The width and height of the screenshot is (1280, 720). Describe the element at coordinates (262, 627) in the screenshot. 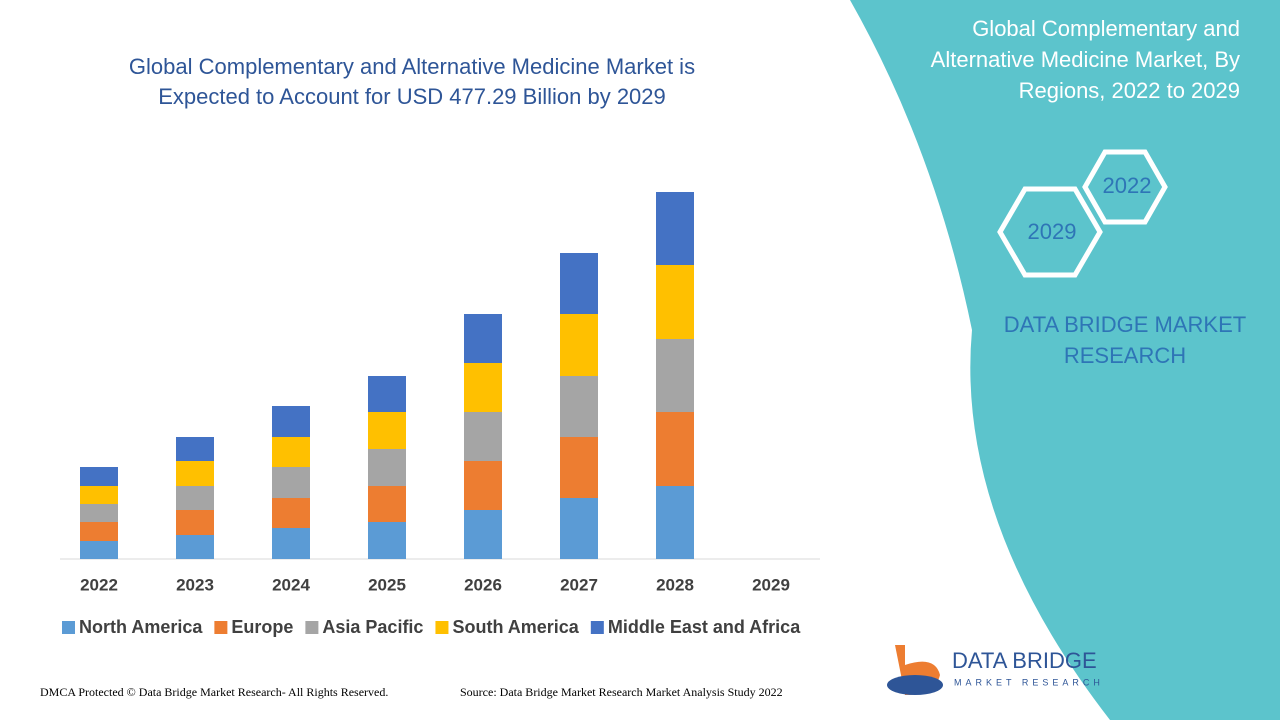

I see `legend-label: Europe` at that location.